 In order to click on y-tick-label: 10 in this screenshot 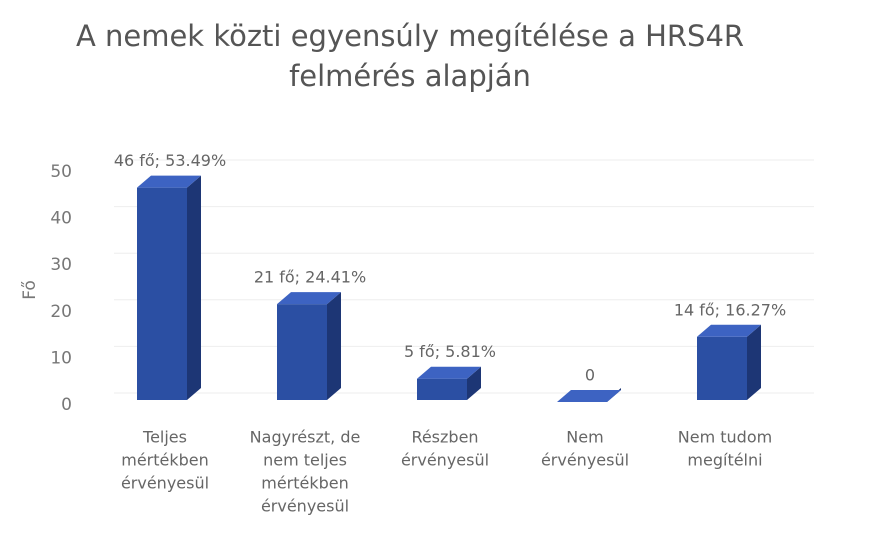, I will do `click(61, 358)`.